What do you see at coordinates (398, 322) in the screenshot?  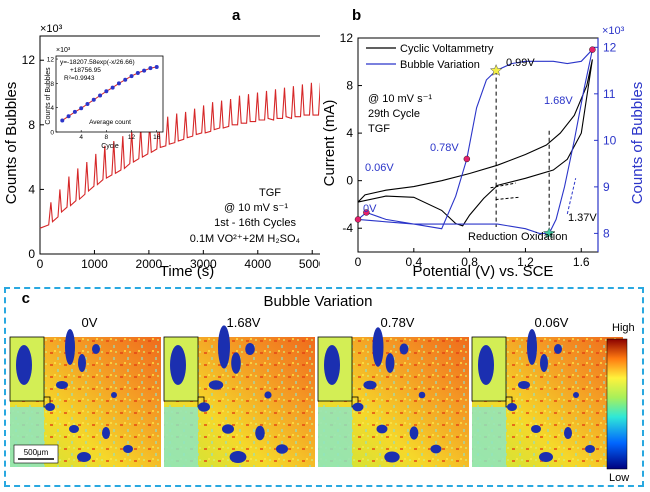 I see `map-frame-label: 0.78V` at bounding box center [398, 322].